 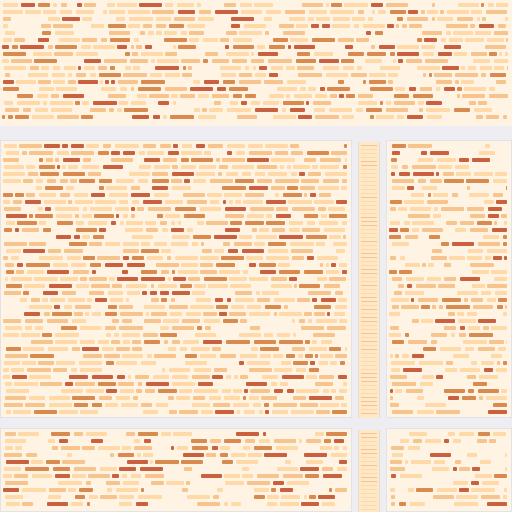 What do you see at coordinates (449, 279) in the screenshot?
I see `right-editor-pane` at bounding box center [449, 279].